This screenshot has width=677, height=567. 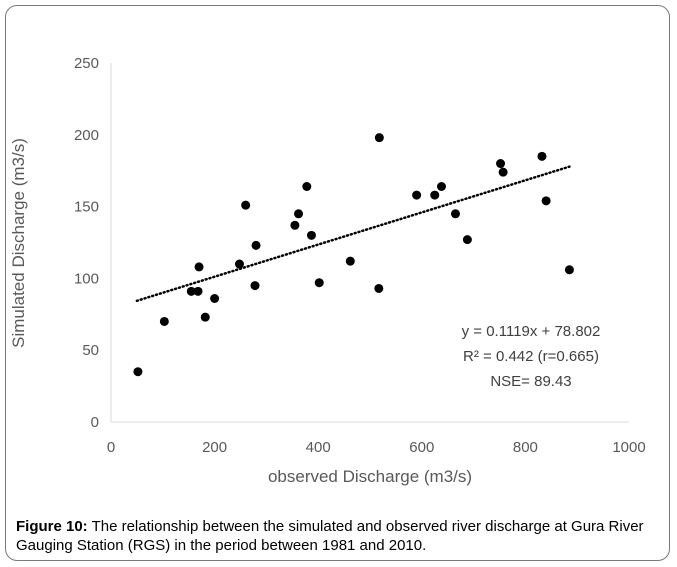 I want to click on y-tick-labels: 0 50 100 150 200 250, so click(x=86, y=243).